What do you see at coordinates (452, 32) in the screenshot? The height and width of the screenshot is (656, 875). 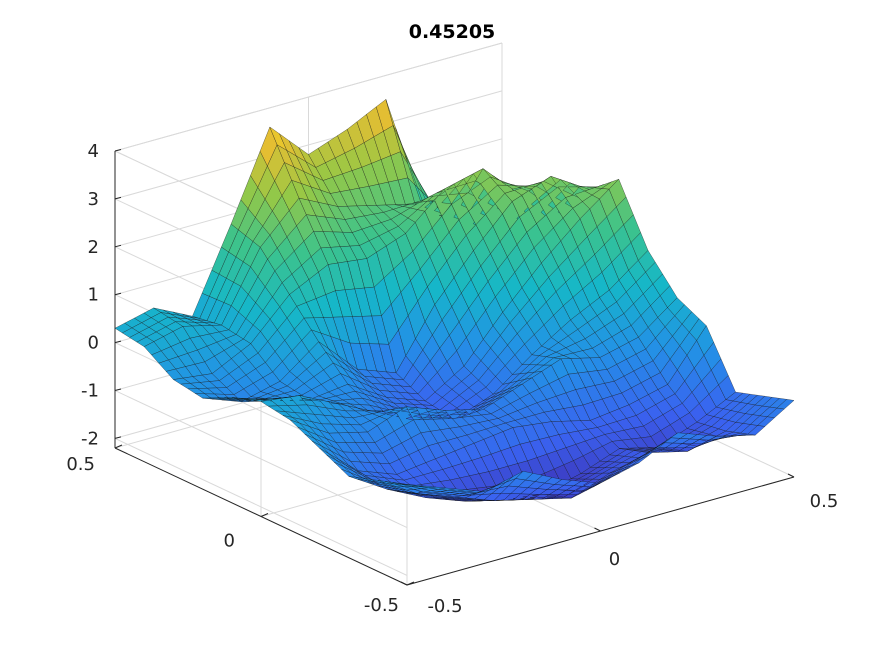 I see `chart-title: 0.45205` at bounding box center [452, 32].